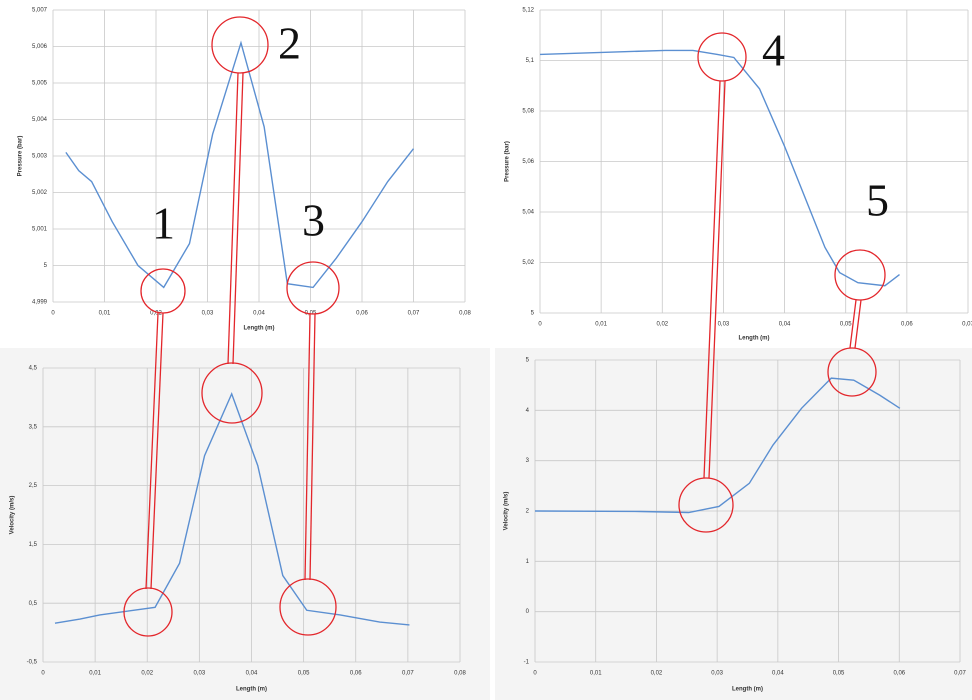 This screenshot has height=700, width=972. I want to click on callout-label: 1, so click(163, 223).